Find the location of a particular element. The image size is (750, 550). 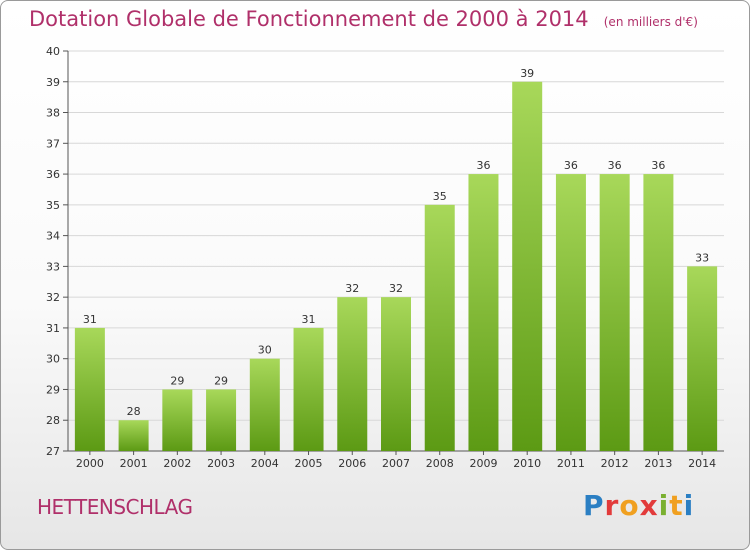

data-label-2012: 36 is located at coordinates (615, 165).